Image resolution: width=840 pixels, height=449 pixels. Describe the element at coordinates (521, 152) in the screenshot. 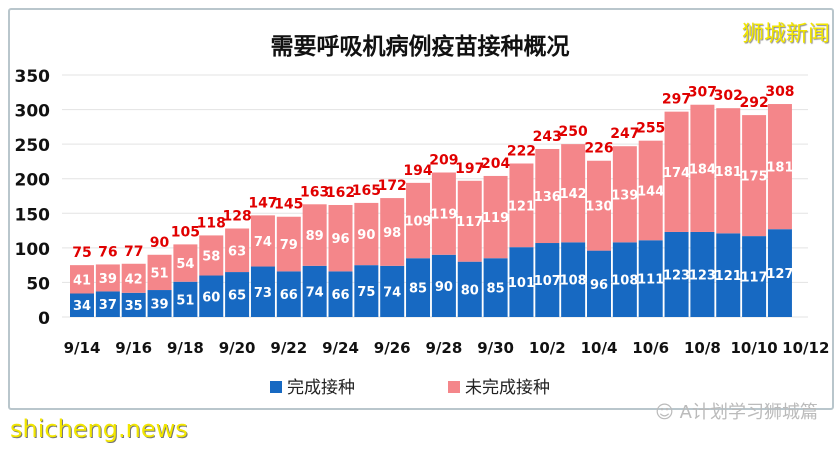

I see `total-label: 222` at that location.